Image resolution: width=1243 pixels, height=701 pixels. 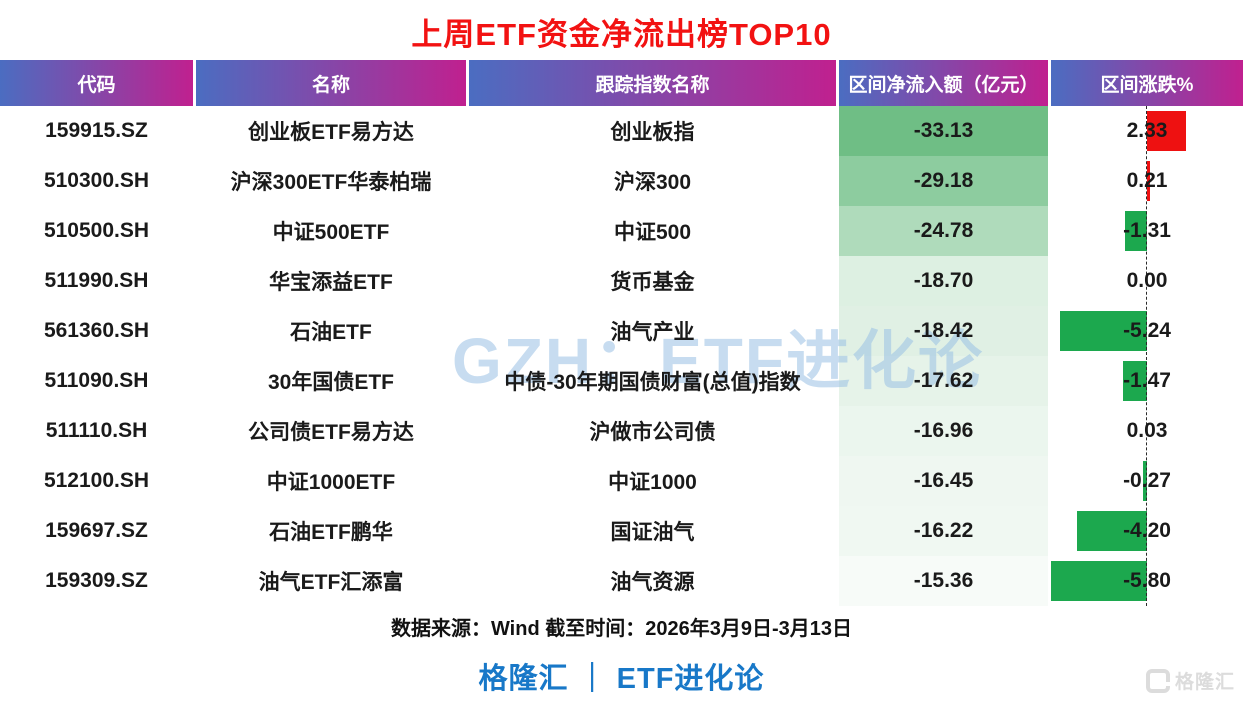 I want to click on name-value: 30年国债ETF, so click(x=331, y=382).